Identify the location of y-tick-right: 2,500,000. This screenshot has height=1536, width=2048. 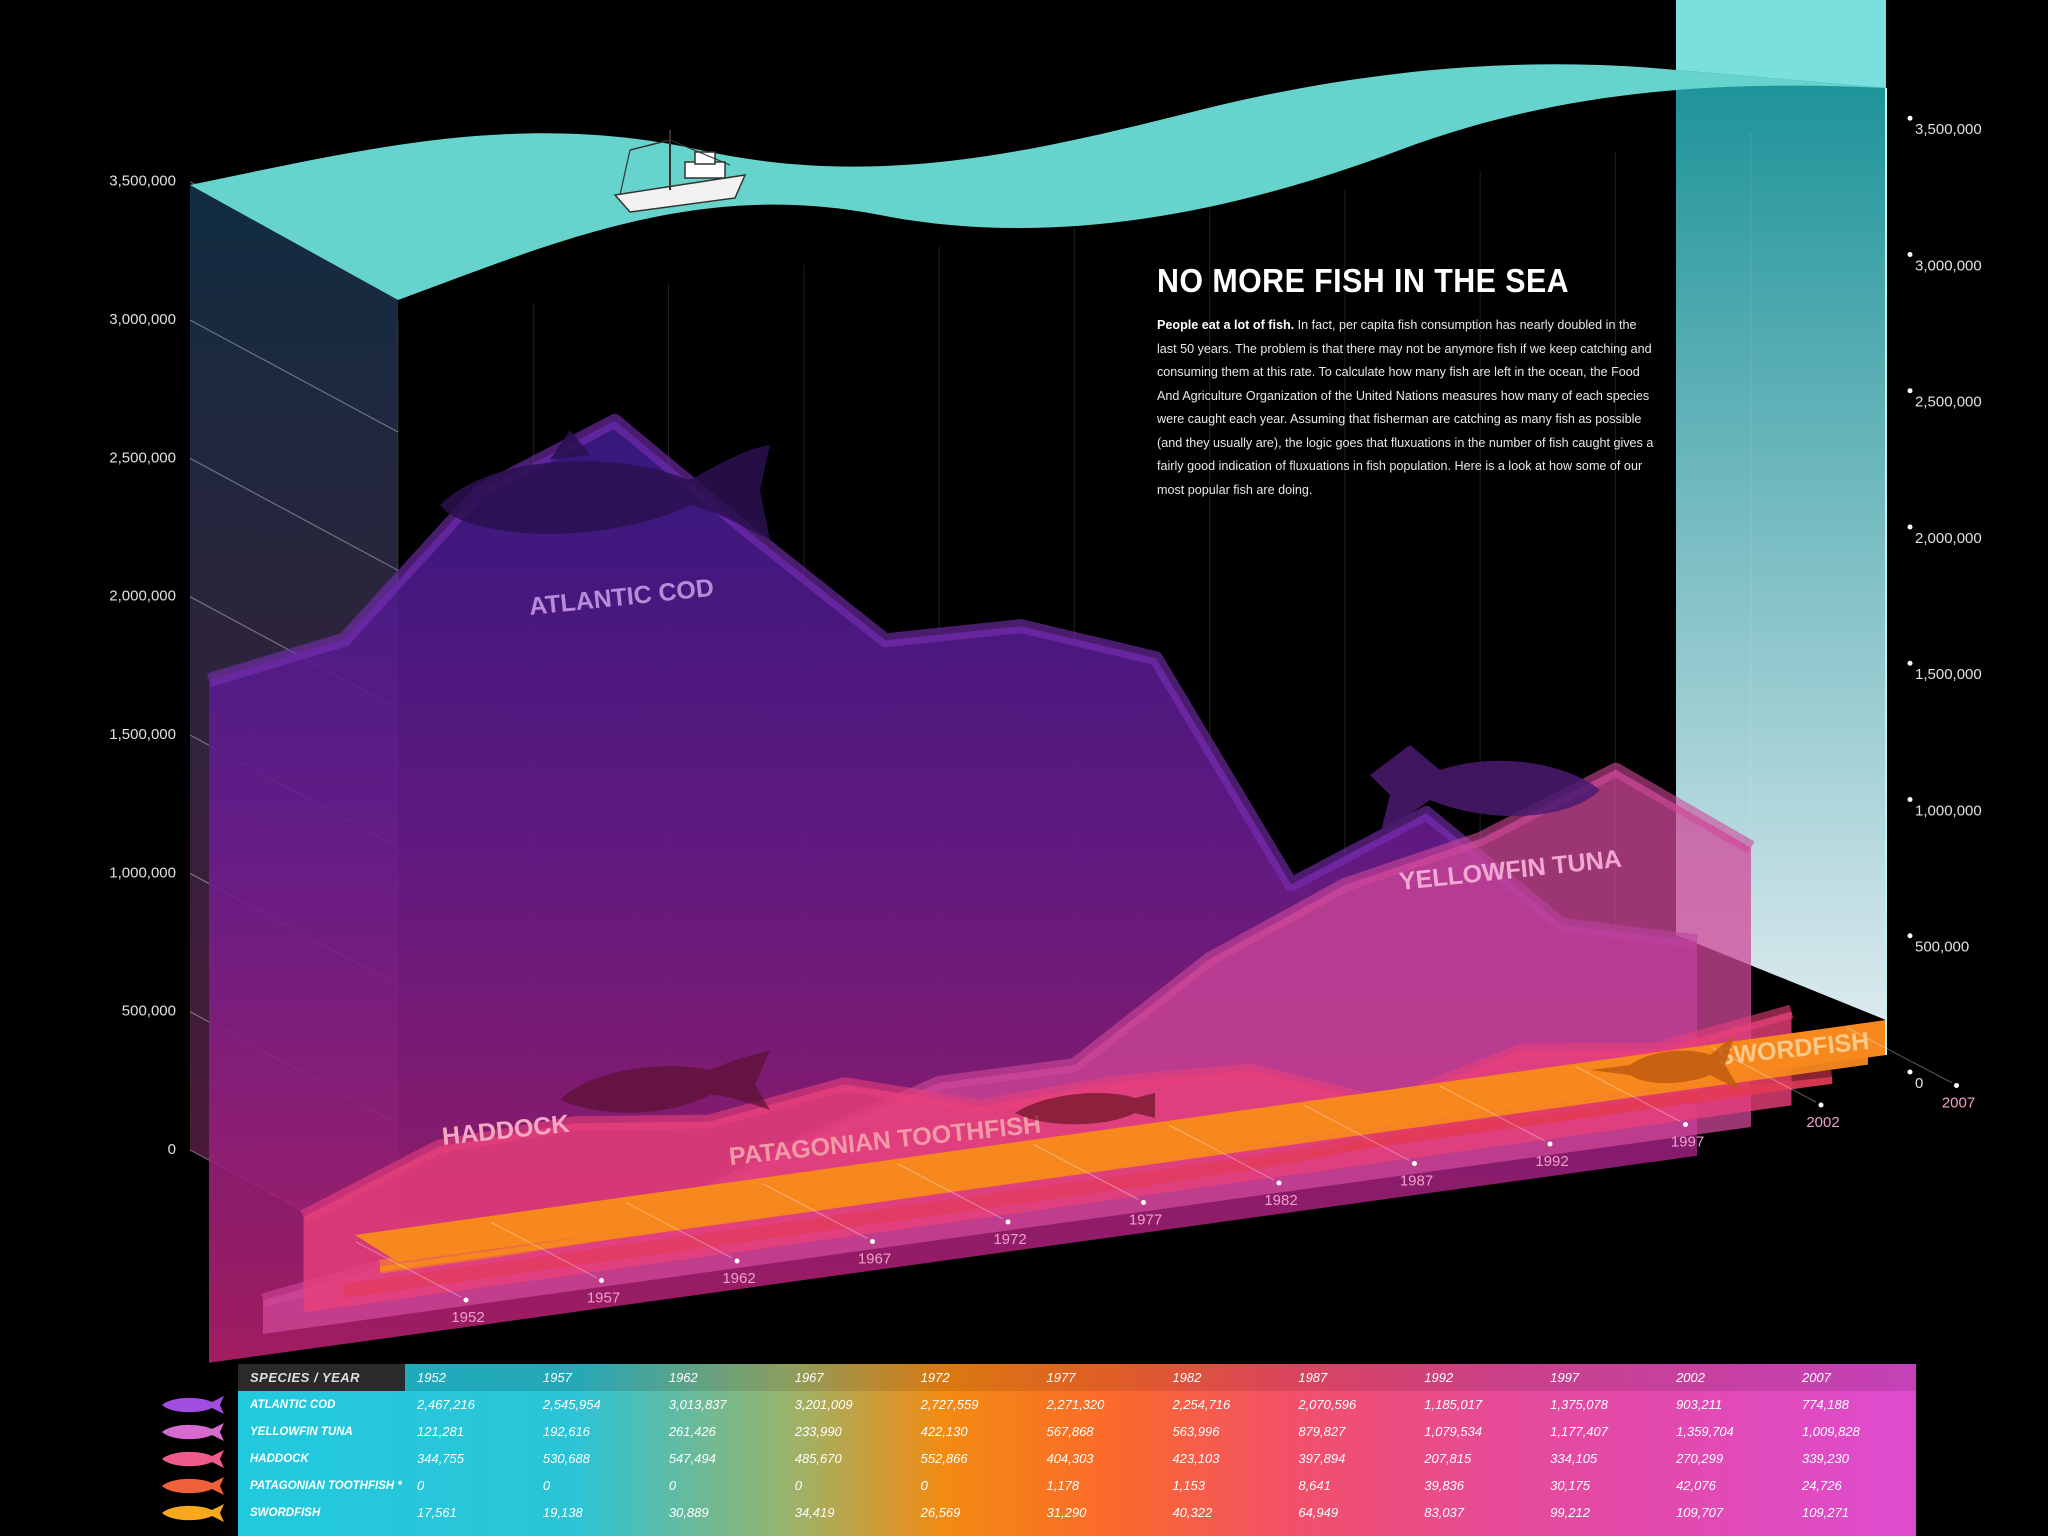
(1948, 402).